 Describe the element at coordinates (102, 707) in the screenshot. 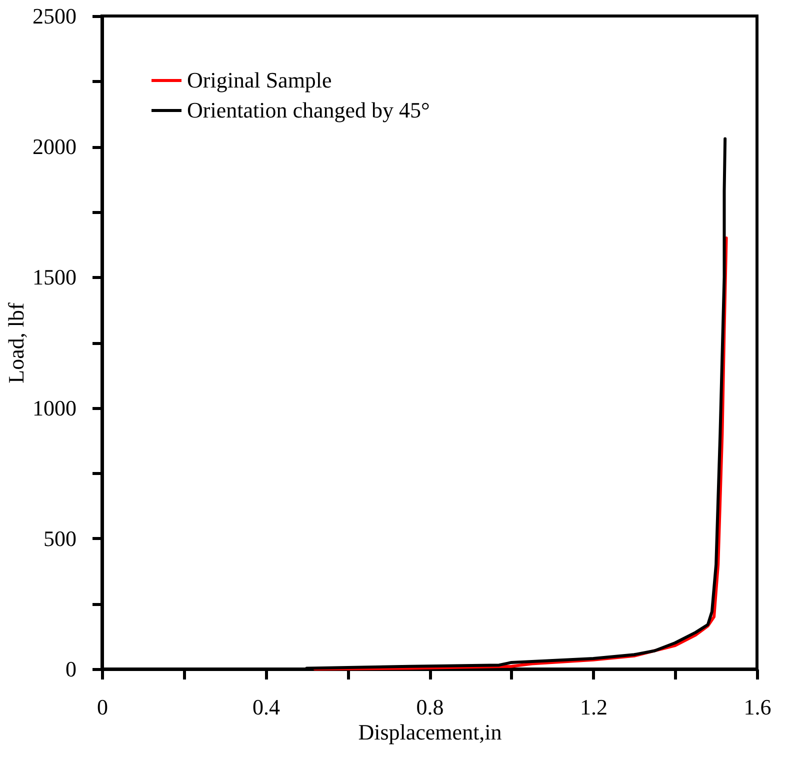

I see `x-tick-label: 0` at that location.